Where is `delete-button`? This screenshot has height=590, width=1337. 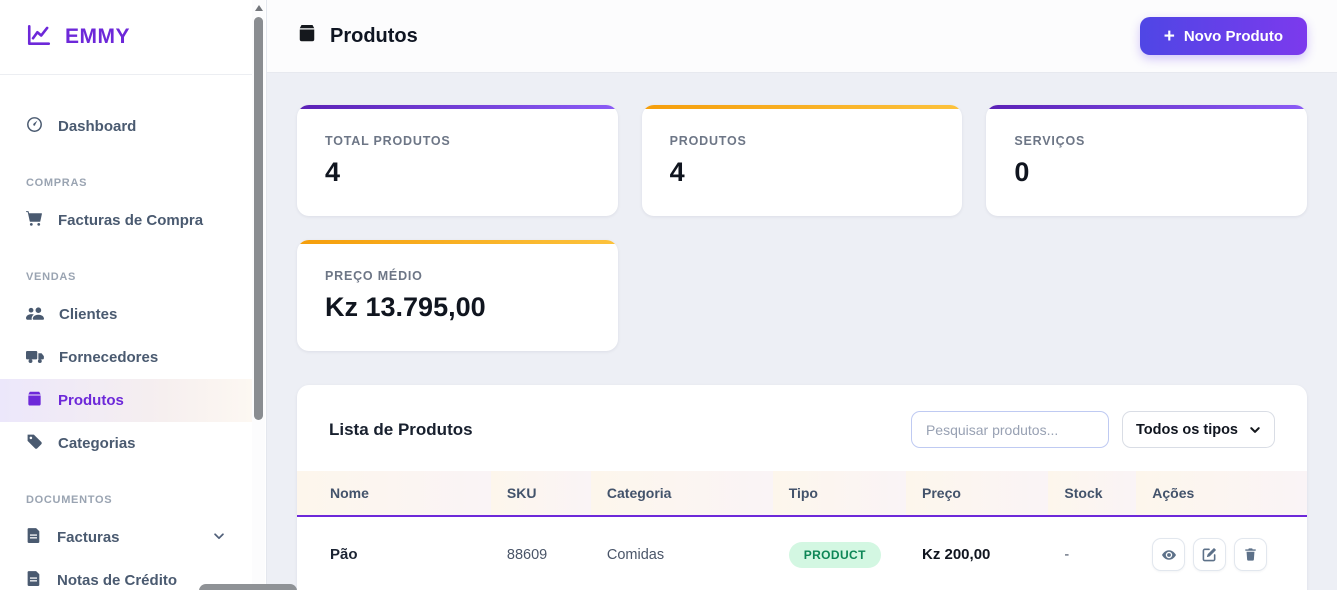 delete-button is located at coordinates (1251, 554).